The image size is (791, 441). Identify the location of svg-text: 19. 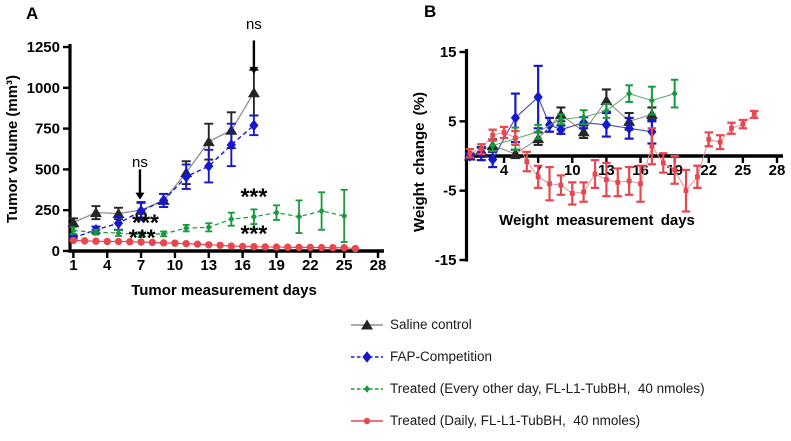
(276, 265).